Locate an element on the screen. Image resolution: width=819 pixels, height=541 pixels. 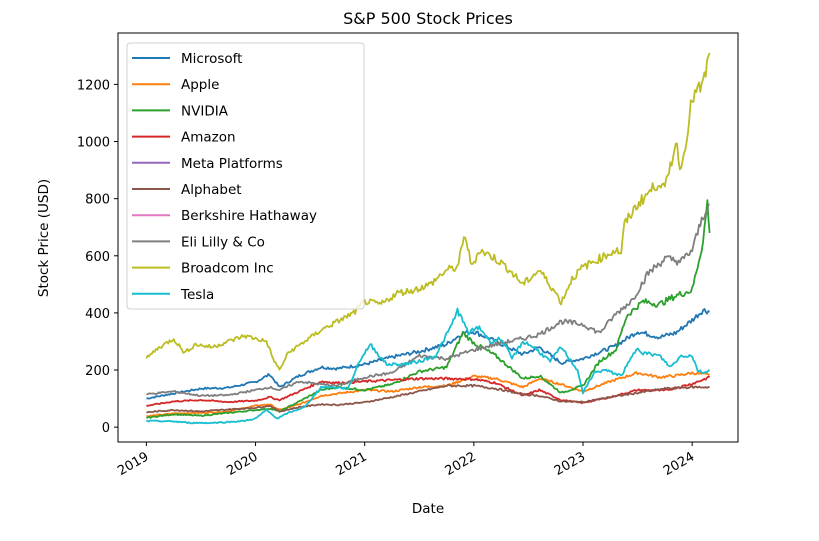
y-tick-label: 1200 is located at coordinates (93, 85).